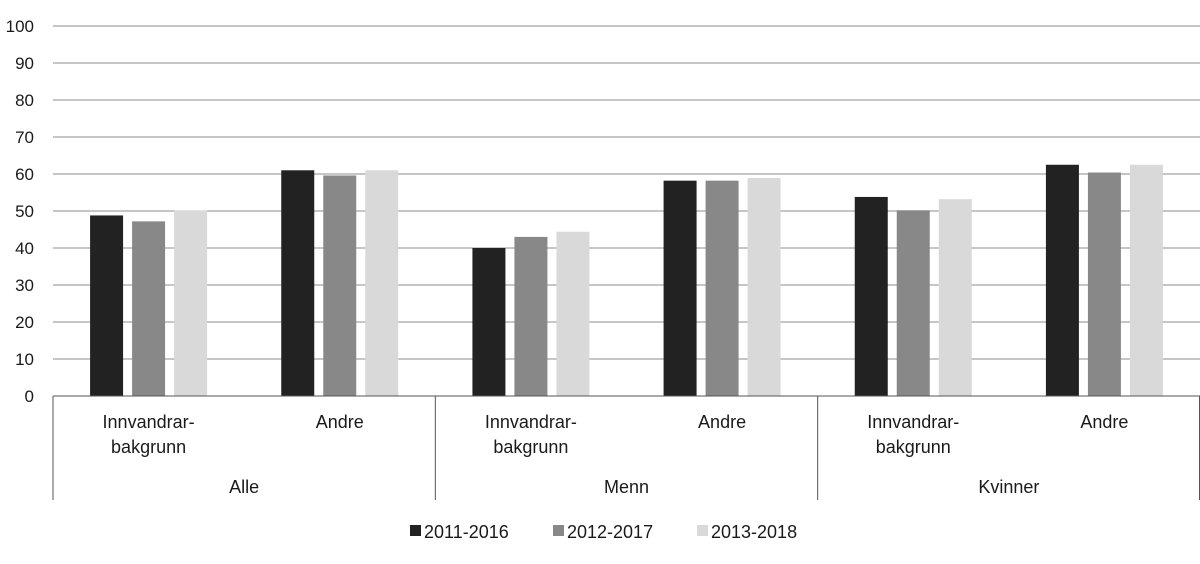 This screenshot has height=564, width=1200. What do you see at coordinates (24, 63) in the screenshot?
I see `y-tick-label-90: 90` at bounding box center [24, 63].